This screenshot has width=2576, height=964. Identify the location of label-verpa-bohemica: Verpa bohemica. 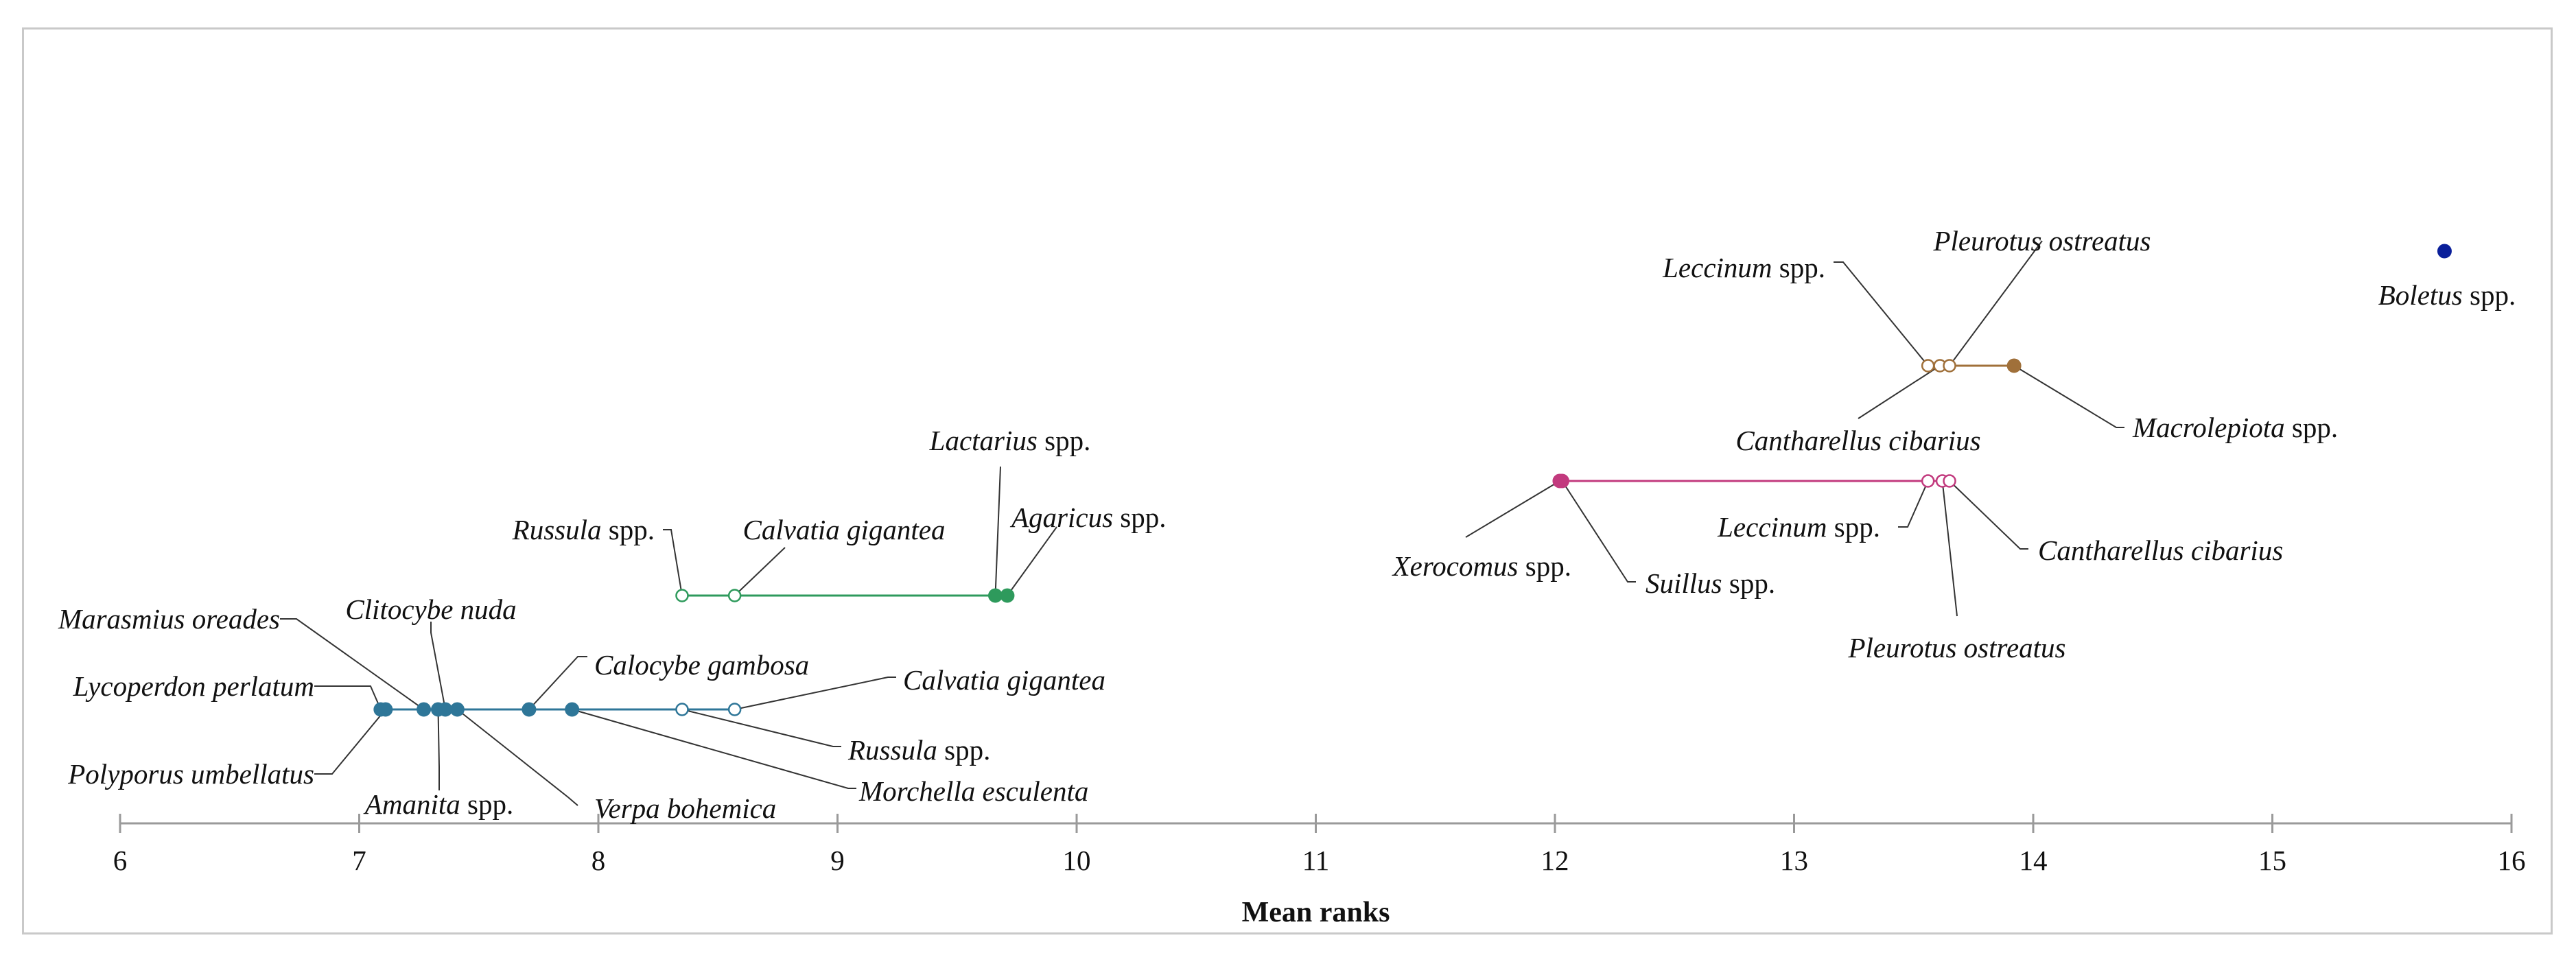
(685, 808).